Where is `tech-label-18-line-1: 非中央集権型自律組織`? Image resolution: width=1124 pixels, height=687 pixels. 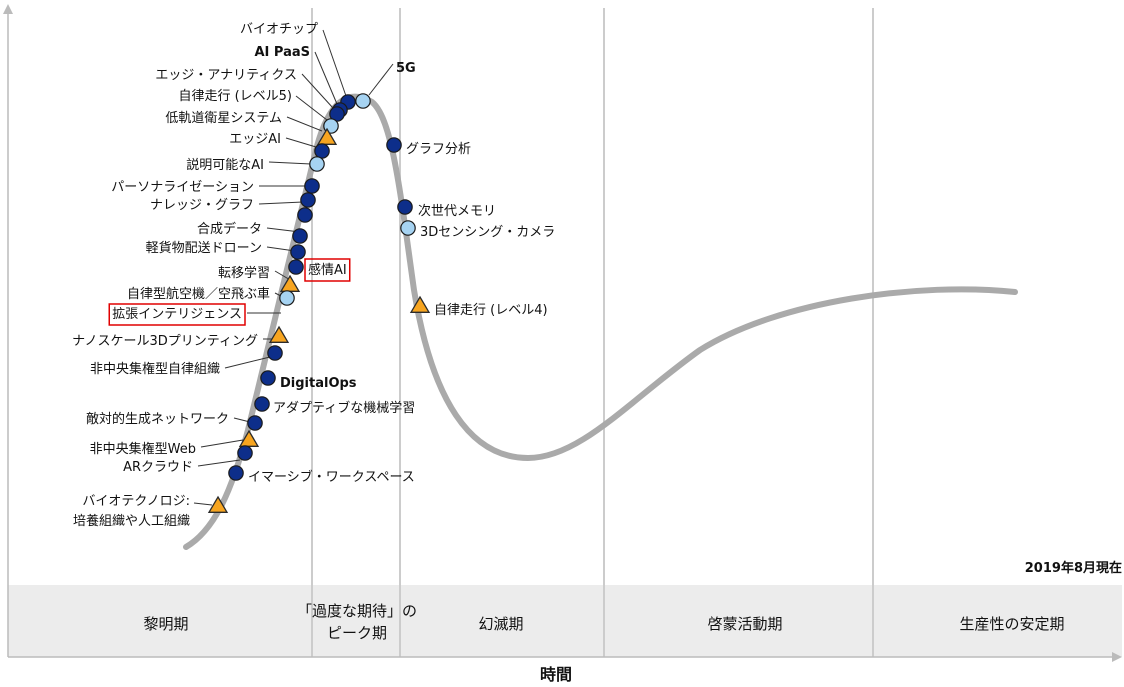
tech-label-18-line-1: 非中央集権型自律組織 is located at coordinates (155, 369).